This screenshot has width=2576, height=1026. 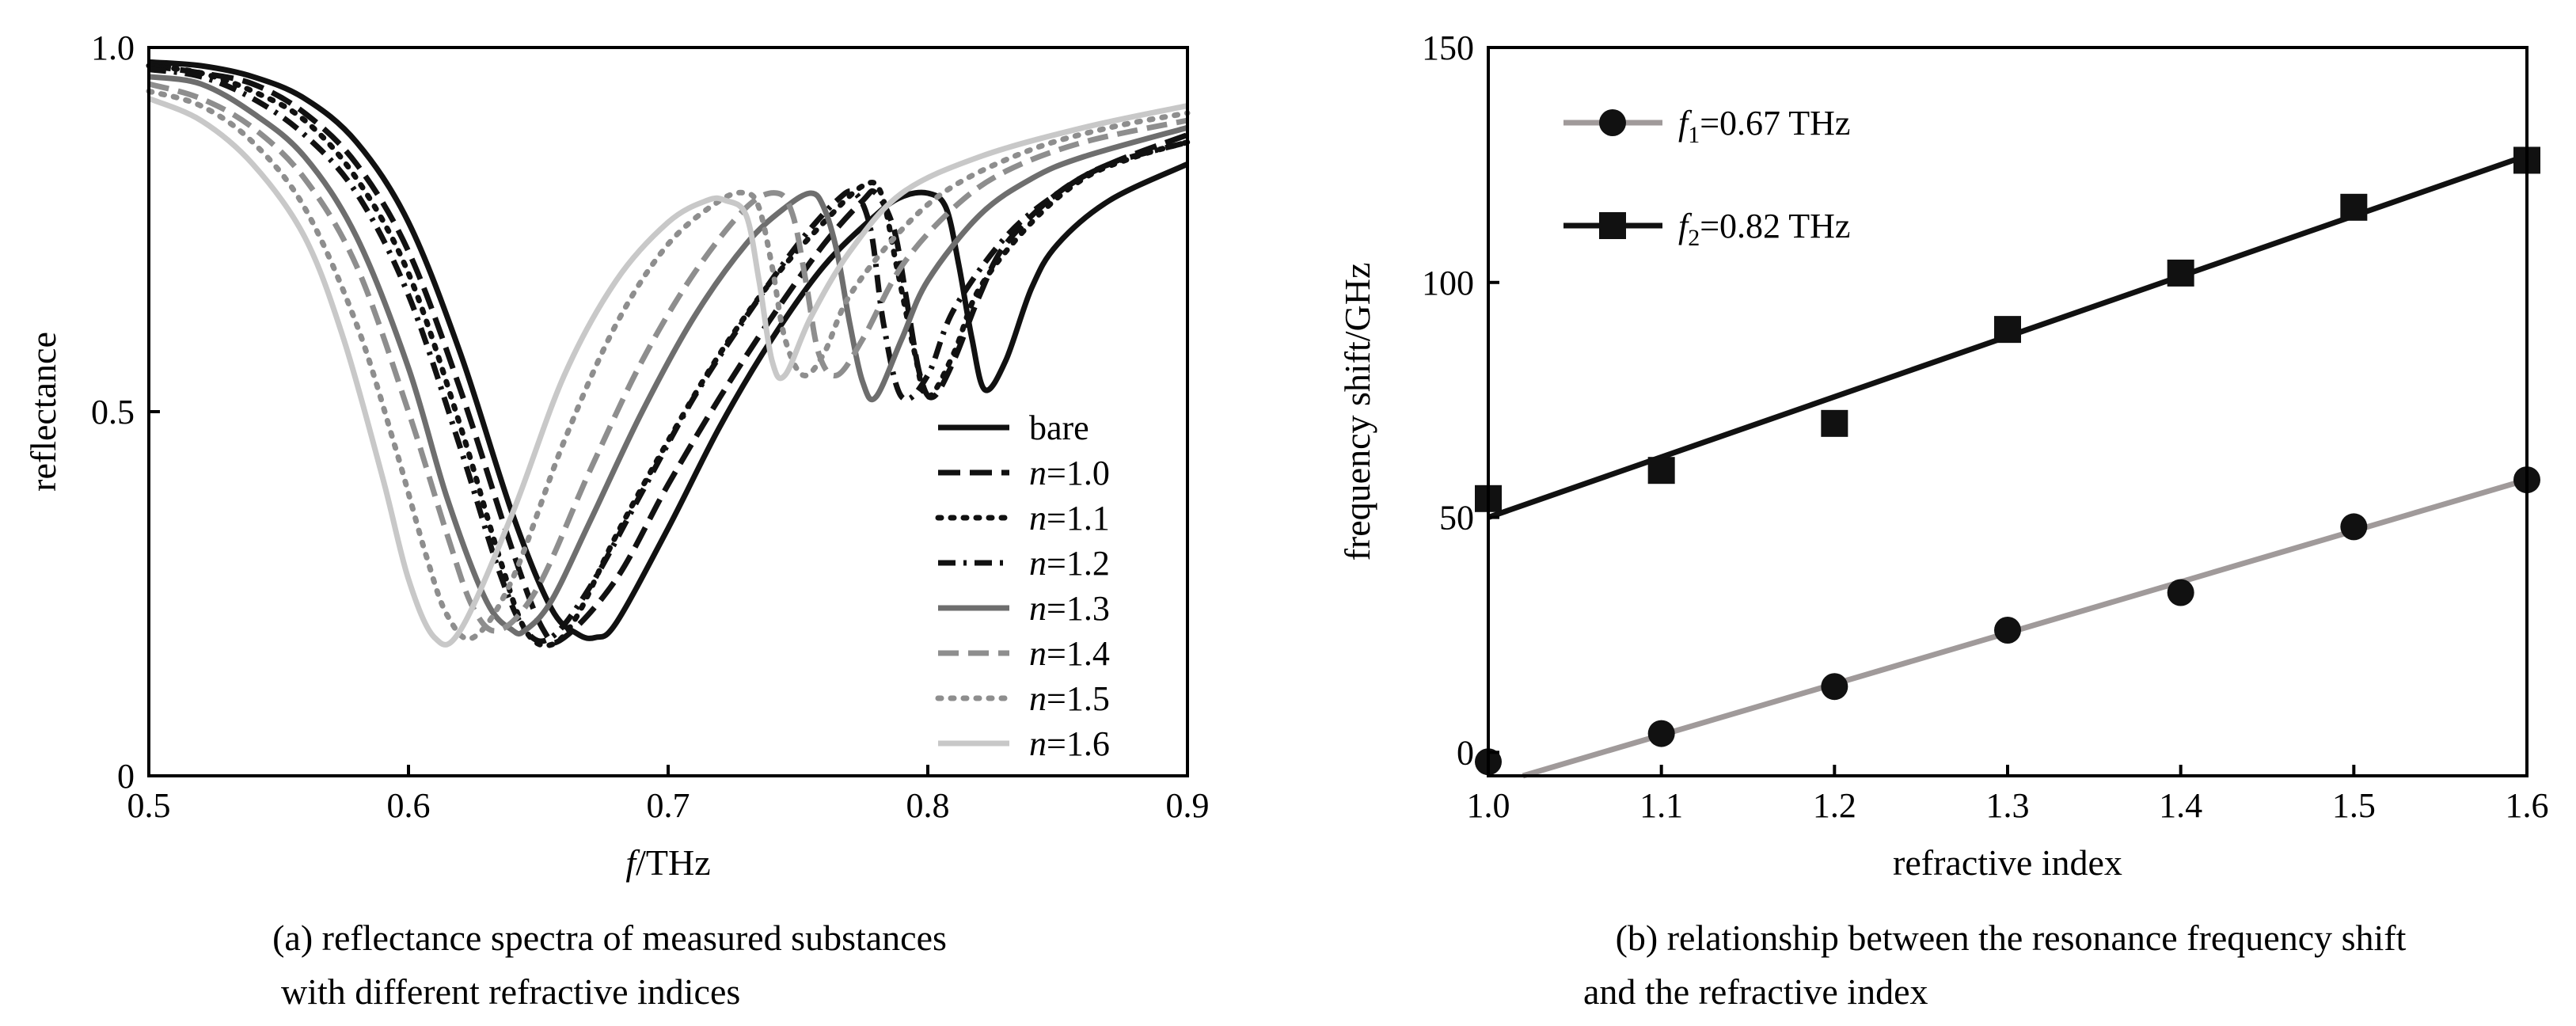 I want to click on panel-a-legend-label: n=1.0, so click(x=1069, y=473).